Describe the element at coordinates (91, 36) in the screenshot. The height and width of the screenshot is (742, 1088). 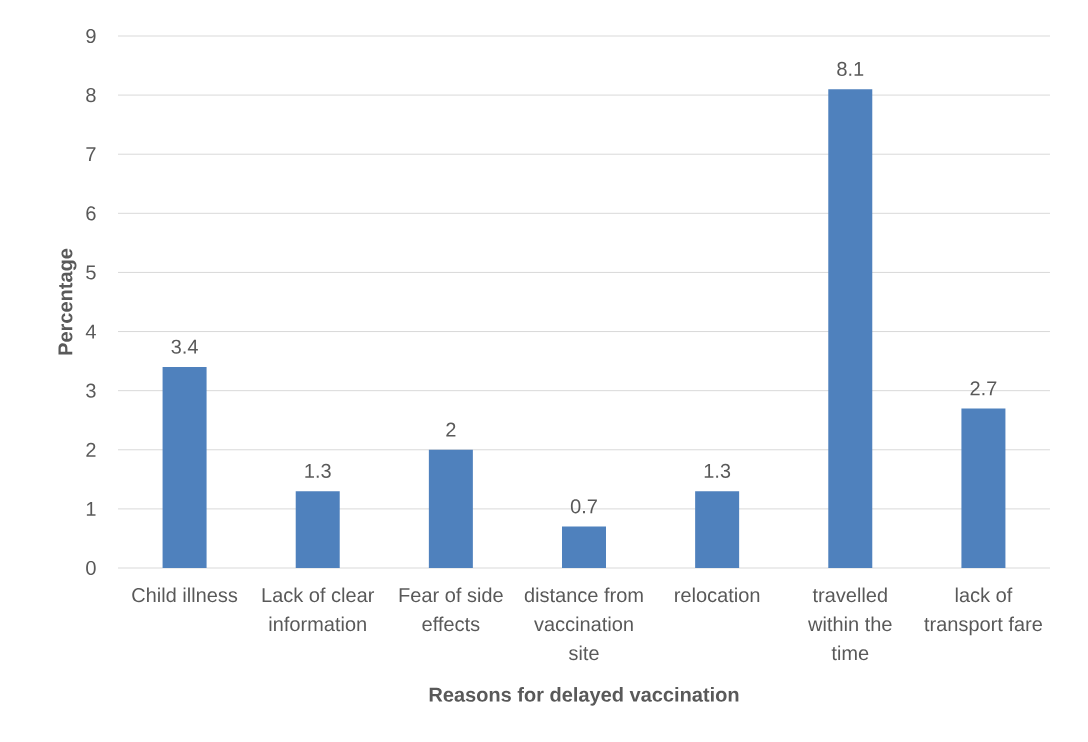
I see `y-tick-label: 9` at that location.